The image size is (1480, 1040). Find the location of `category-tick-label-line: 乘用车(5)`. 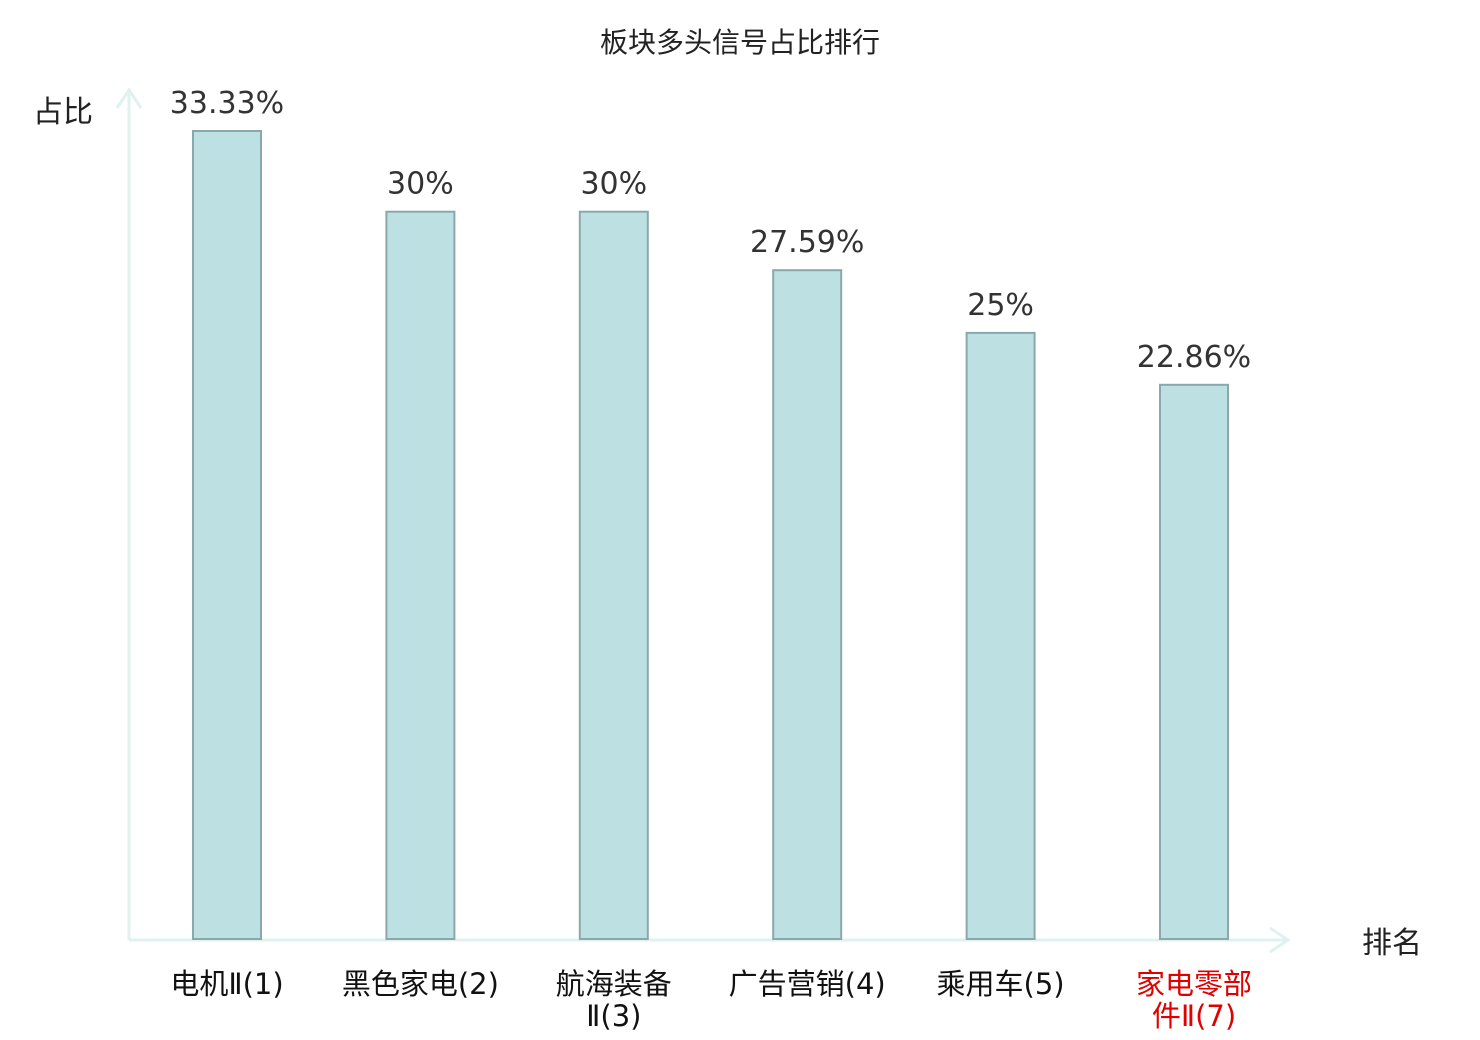

category-tick-label-line: 乘用车(5) is located at coordinates (1001, 984).